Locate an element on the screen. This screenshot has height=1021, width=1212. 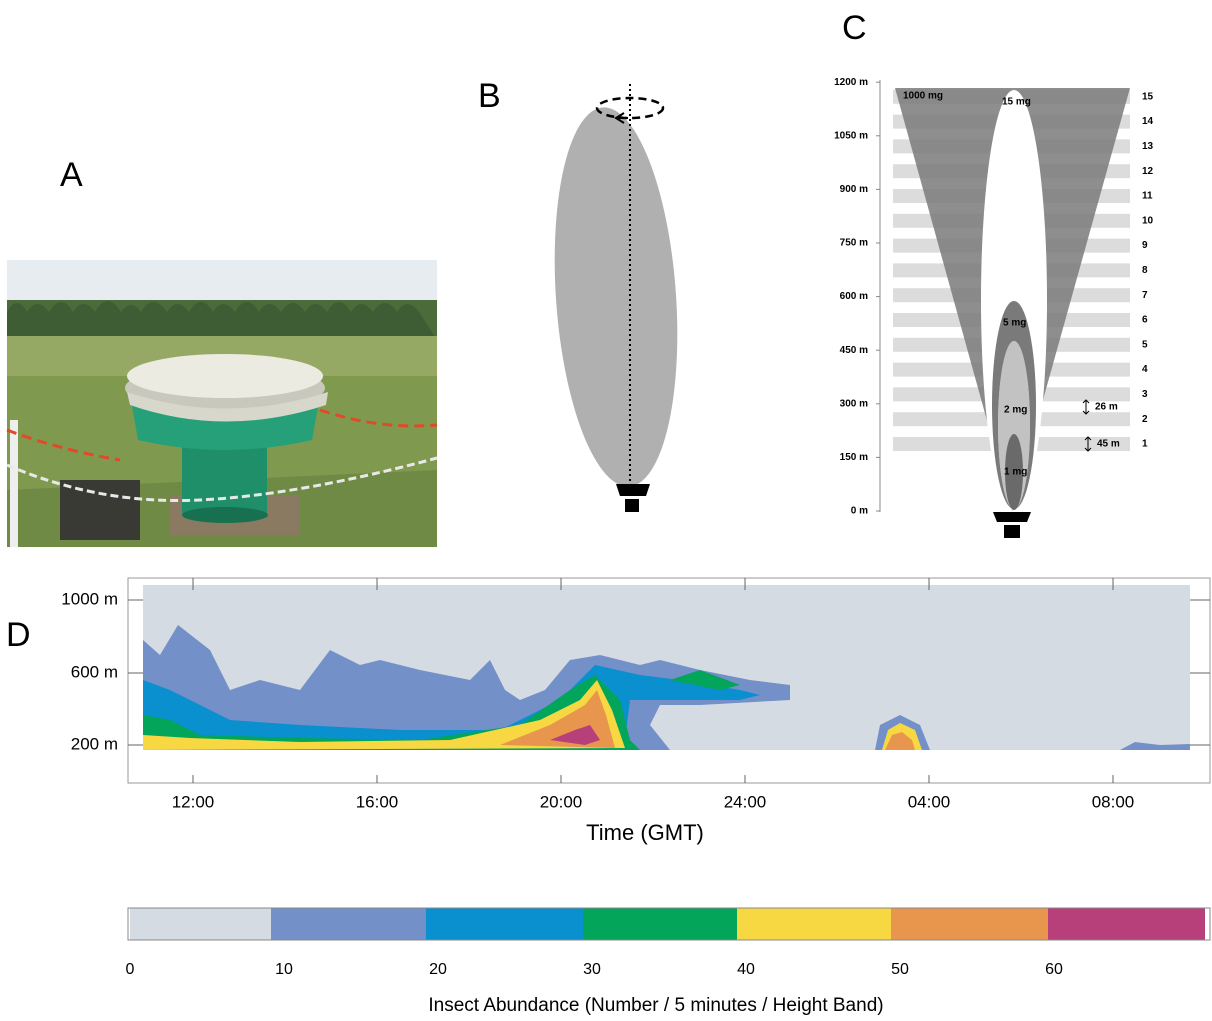
height-label: 300 m is located at coordinates (854, 403).